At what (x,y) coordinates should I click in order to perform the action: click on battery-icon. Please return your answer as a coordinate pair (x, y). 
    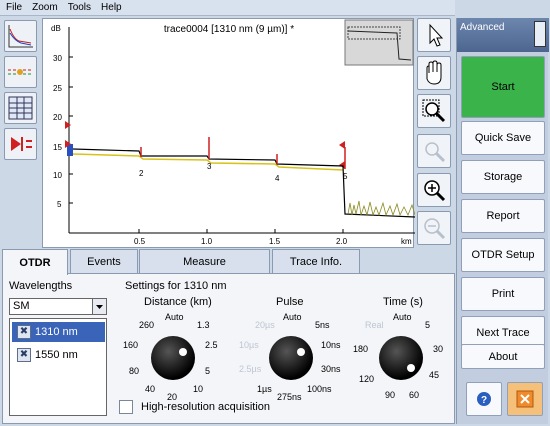
    Looking at the image, I should click on (540, 34).